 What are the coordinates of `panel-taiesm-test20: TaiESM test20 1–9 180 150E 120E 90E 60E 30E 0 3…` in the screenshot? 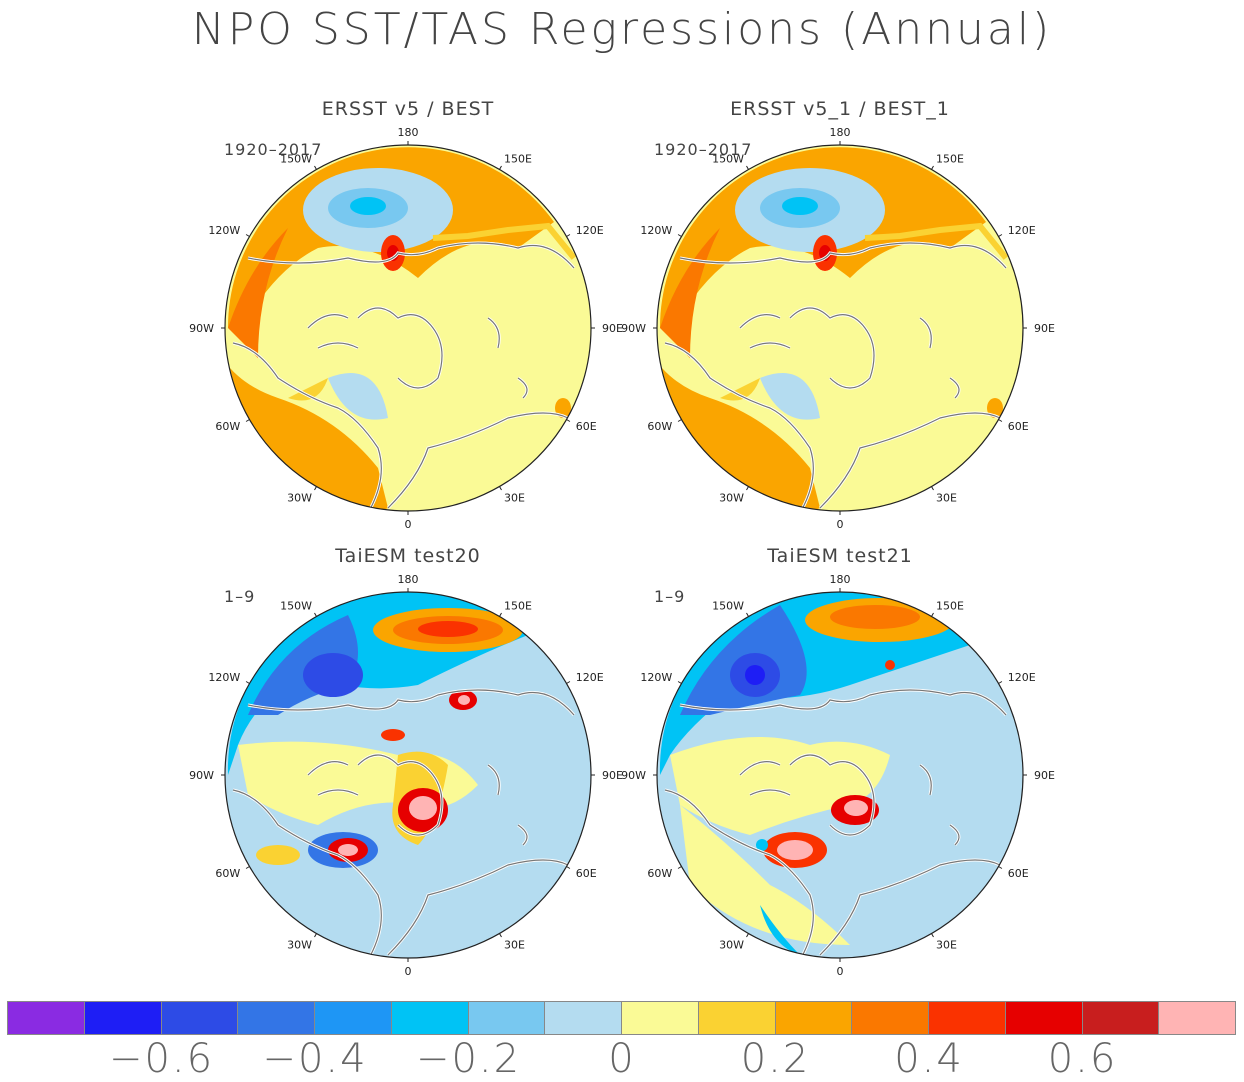 It's located at (406, 761).